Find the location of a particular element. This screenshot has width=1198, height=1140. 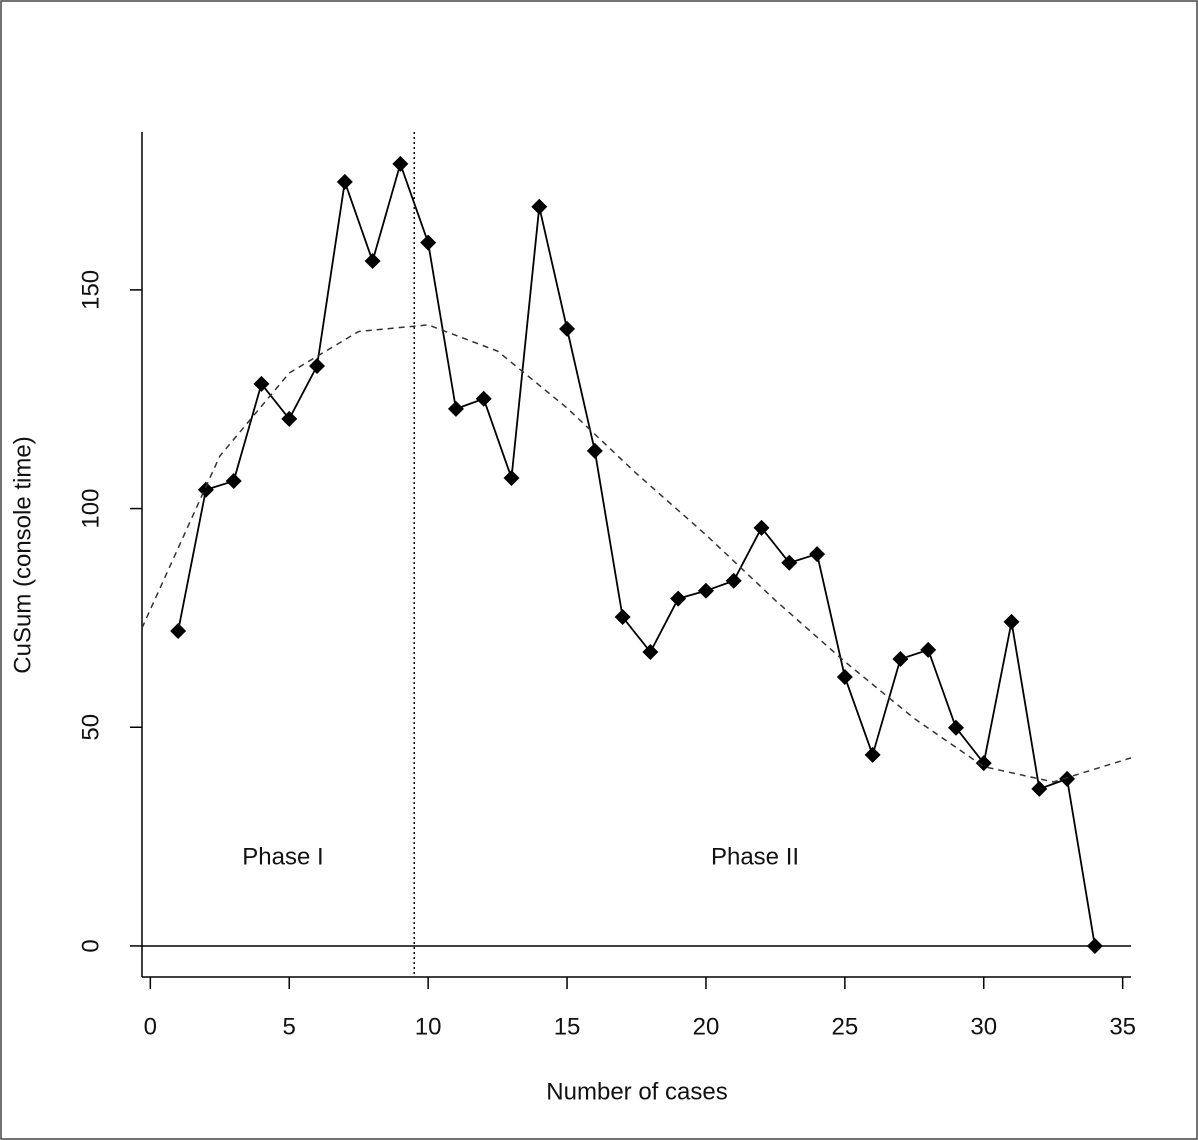

x-tick-label: 0 is located at coordinates (150, 1026).